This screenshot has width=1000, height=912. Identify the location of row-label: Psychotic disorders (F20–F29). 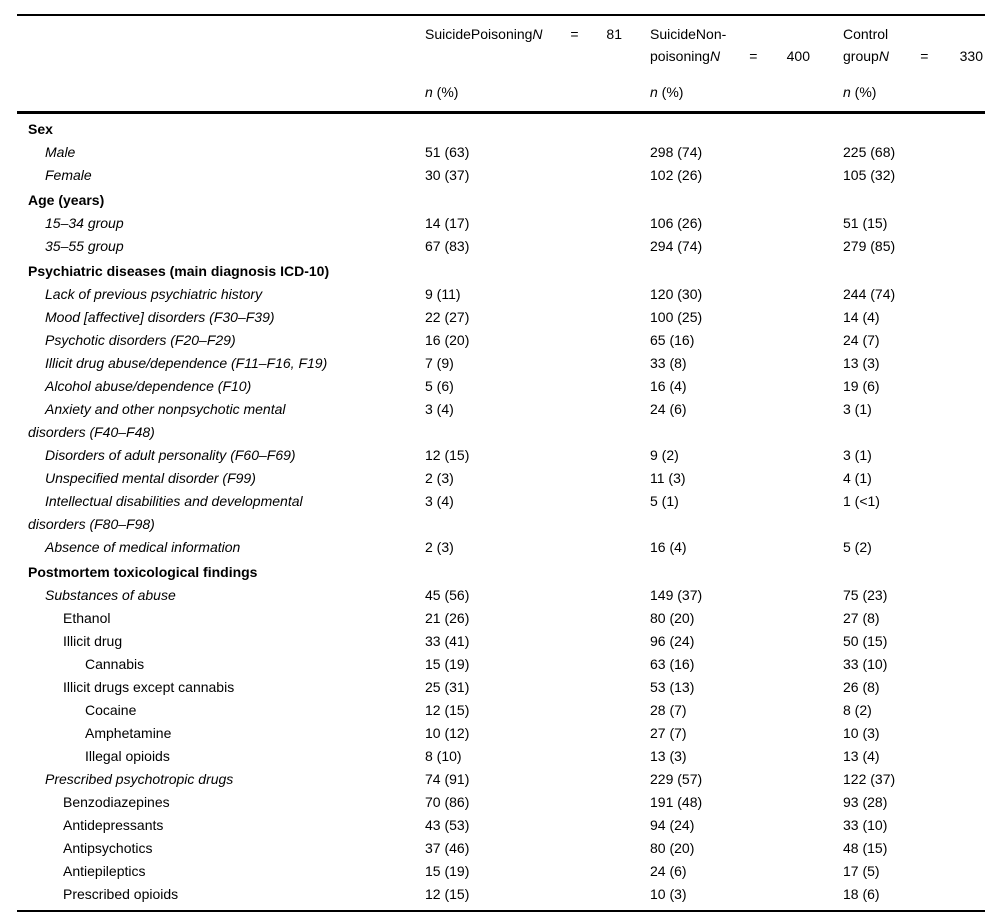
(221, 340).